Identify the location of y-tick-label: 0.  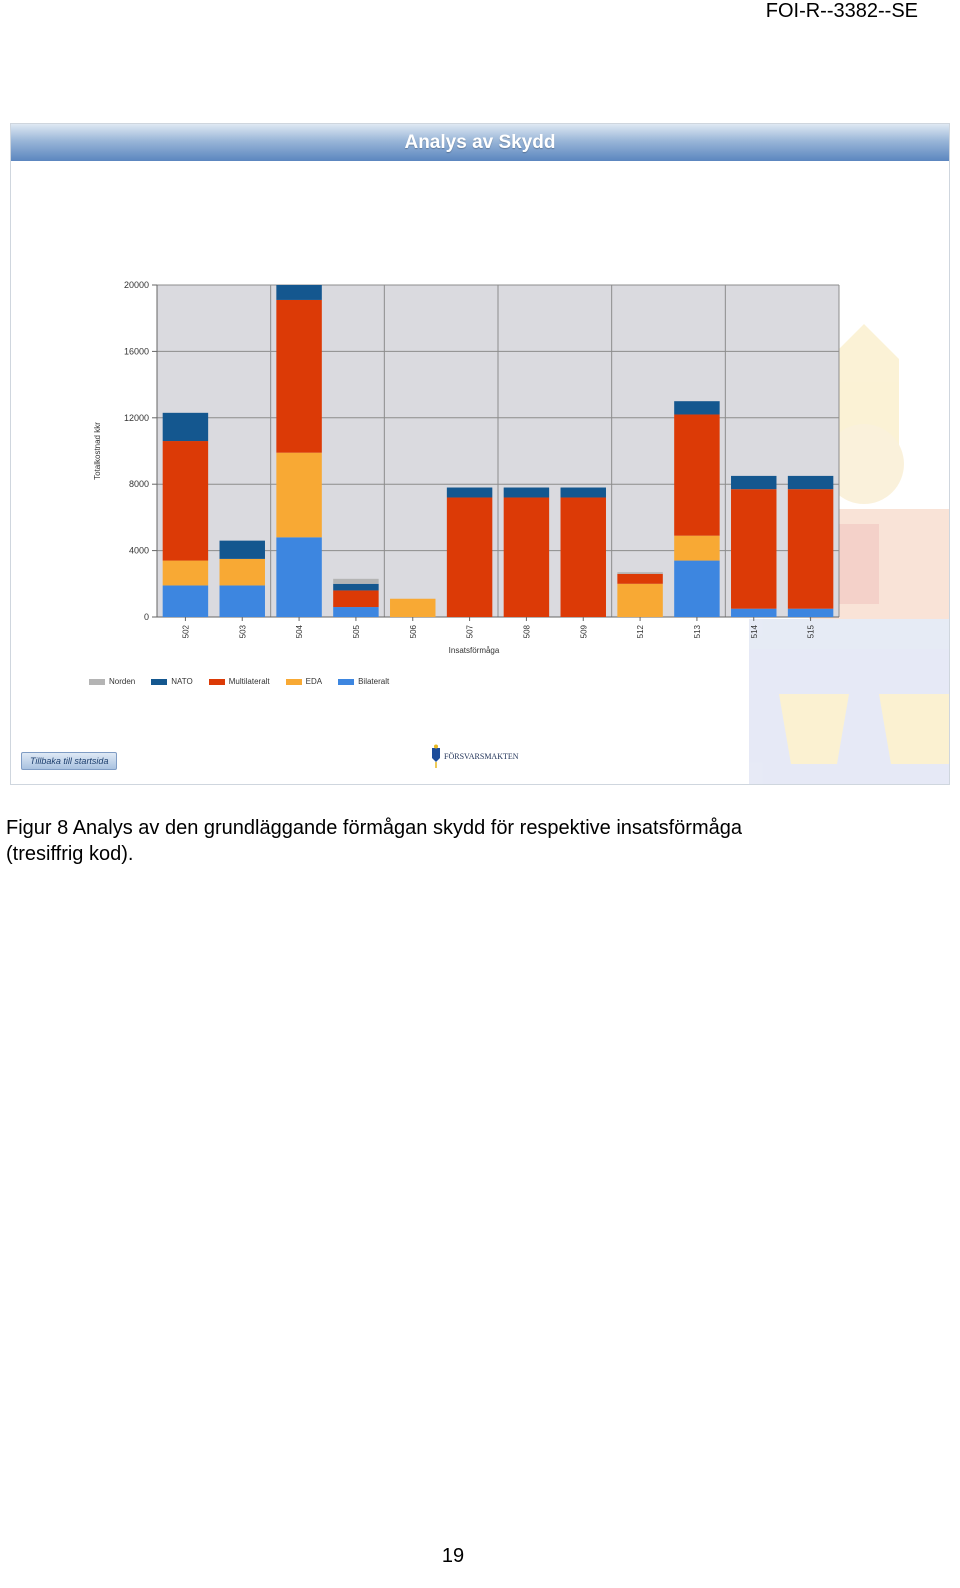
(146, 617).